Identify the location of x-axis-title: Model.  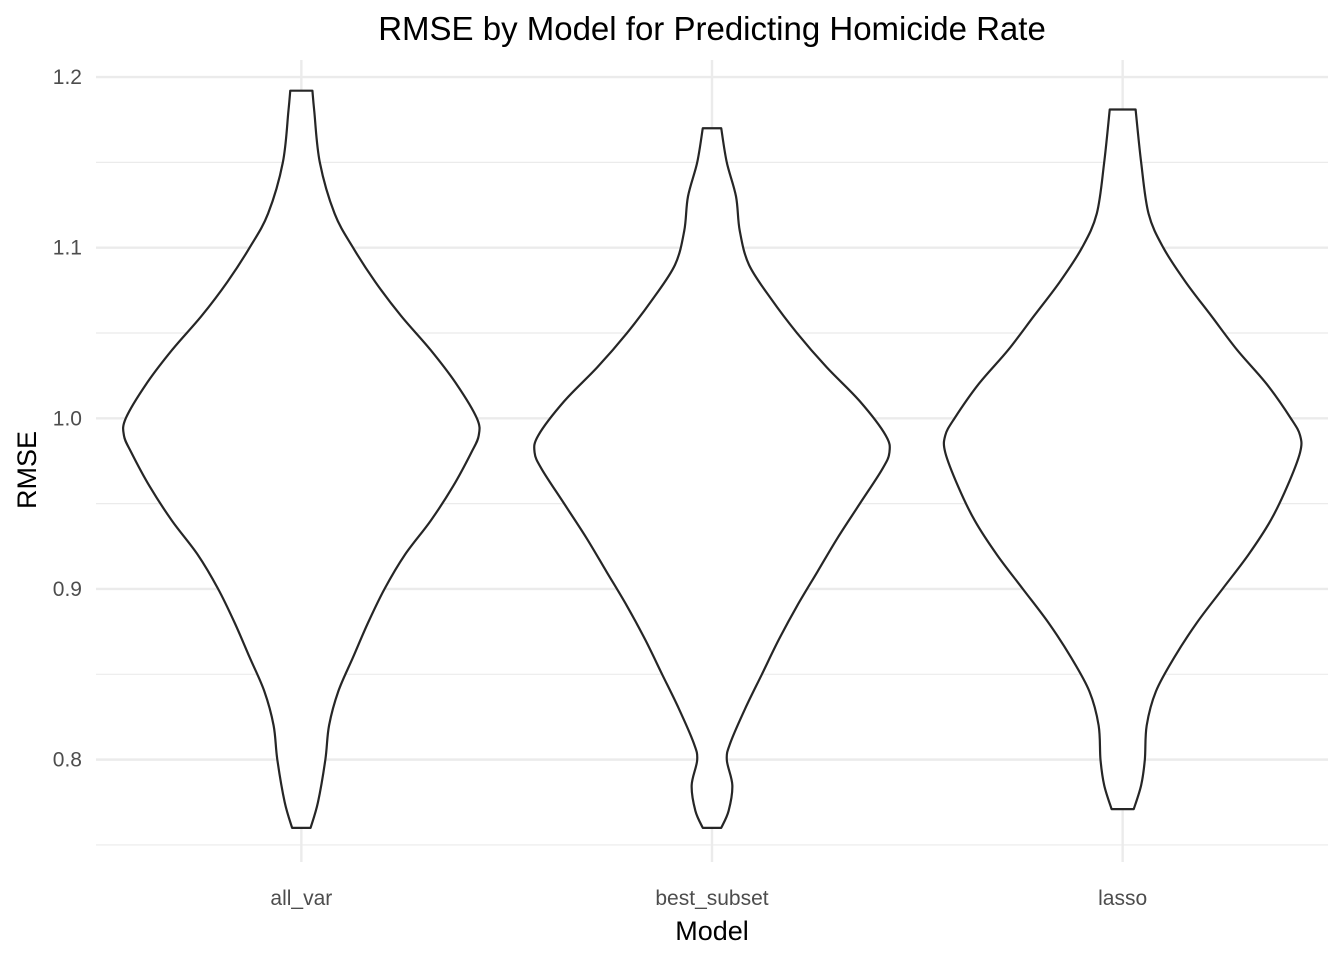
(712, 931).